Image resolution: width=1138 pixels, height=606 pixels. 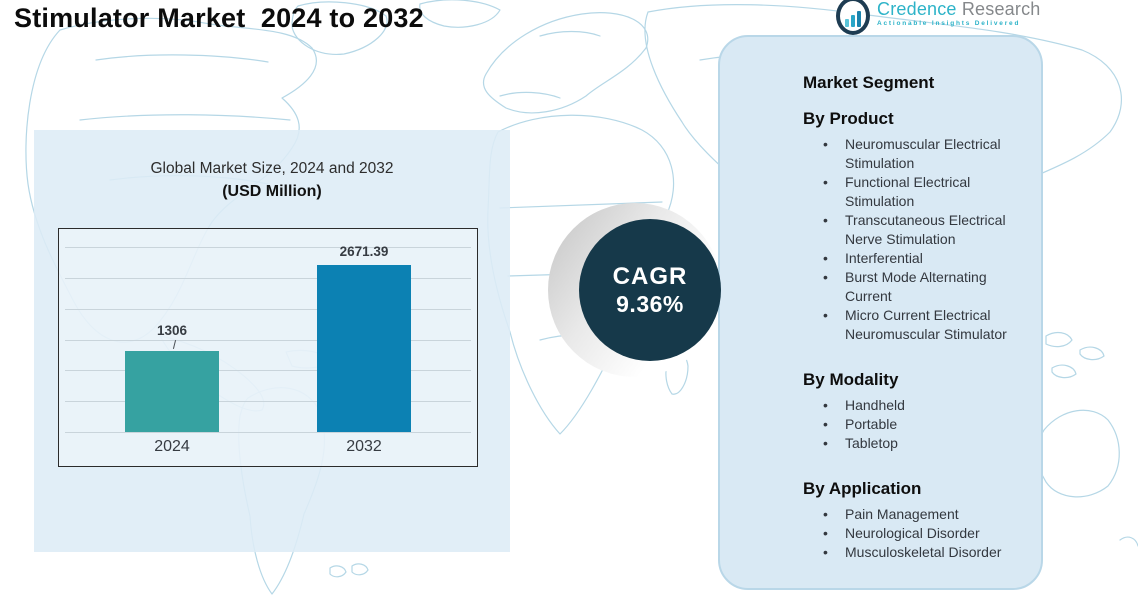 I want to click on page-title: Stimulator Market 2024 to 2032, so click(x=219, y=18).